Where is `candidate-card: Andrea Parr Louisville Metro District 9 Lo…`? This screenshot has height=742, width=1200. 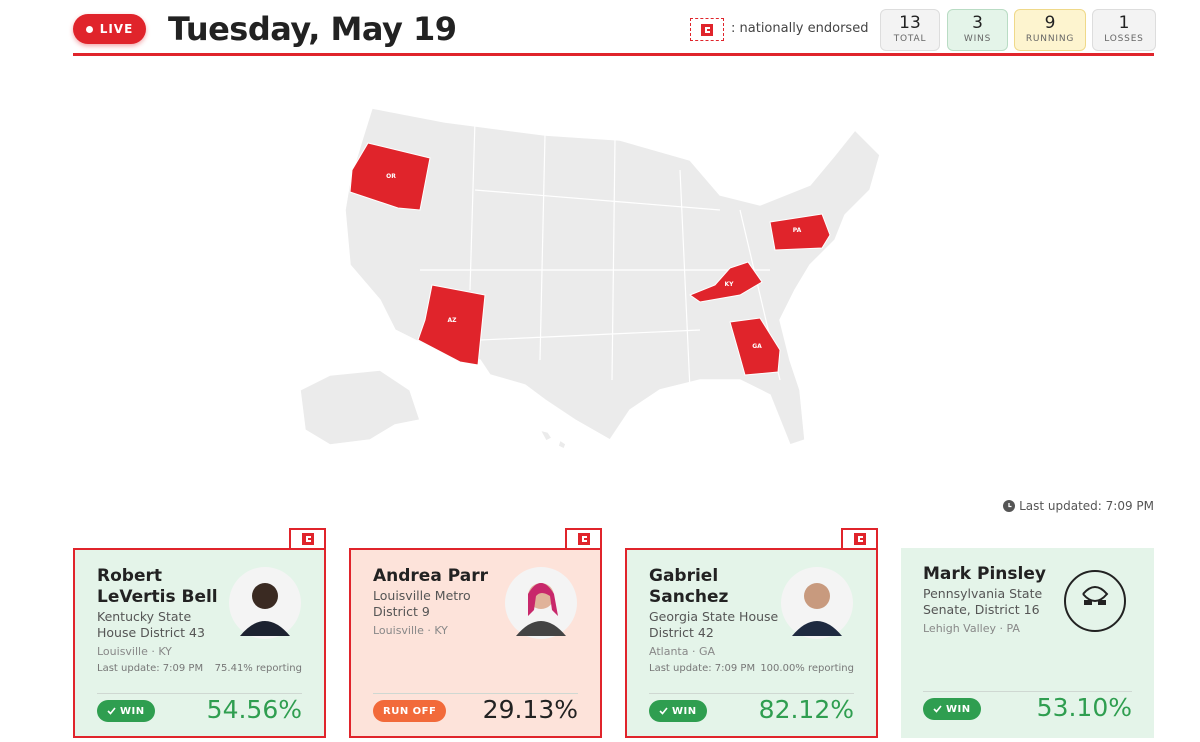 candidate-card: Andrea Parr Louisville Metro District 9 Lo… is located at coordinates (475, 643).